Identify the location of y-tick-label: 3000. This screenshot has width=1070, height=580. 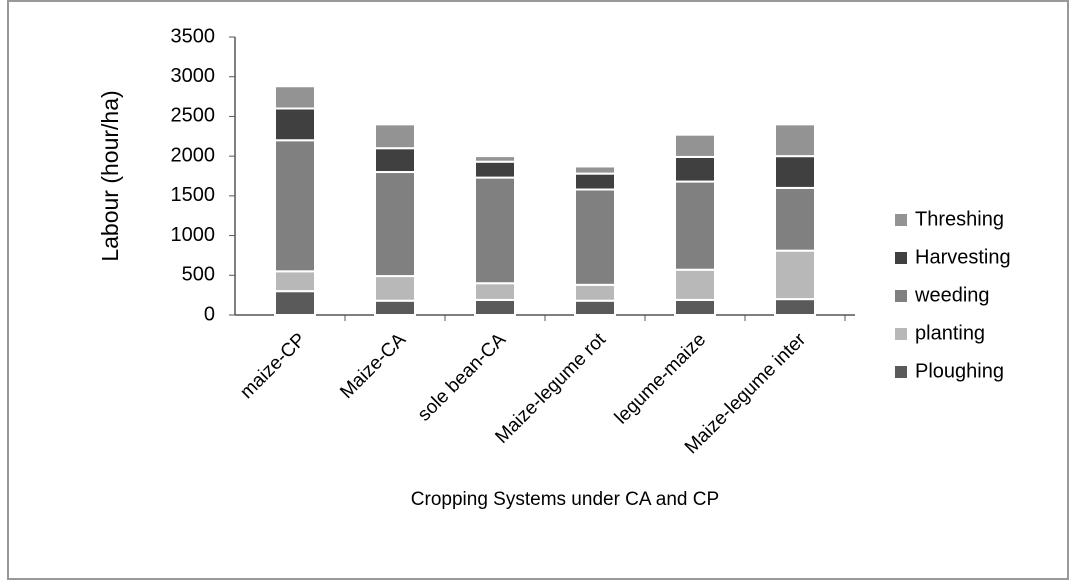
(193, 76).